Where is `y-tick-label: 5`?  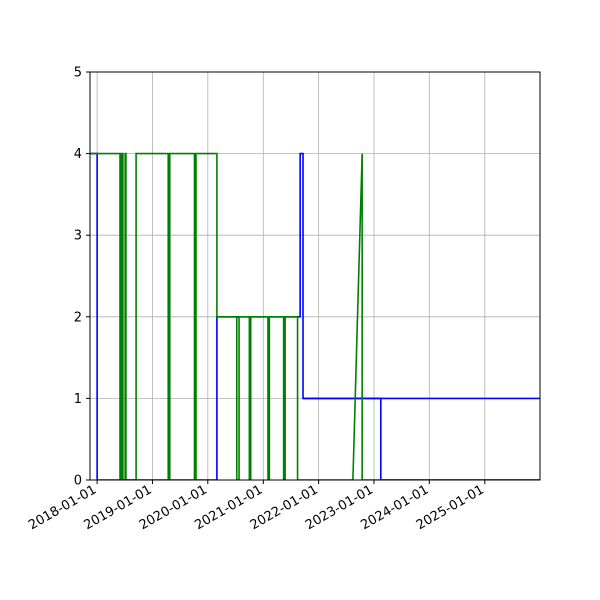 y-tick-label: 5 is located at coordinates (78, 73).